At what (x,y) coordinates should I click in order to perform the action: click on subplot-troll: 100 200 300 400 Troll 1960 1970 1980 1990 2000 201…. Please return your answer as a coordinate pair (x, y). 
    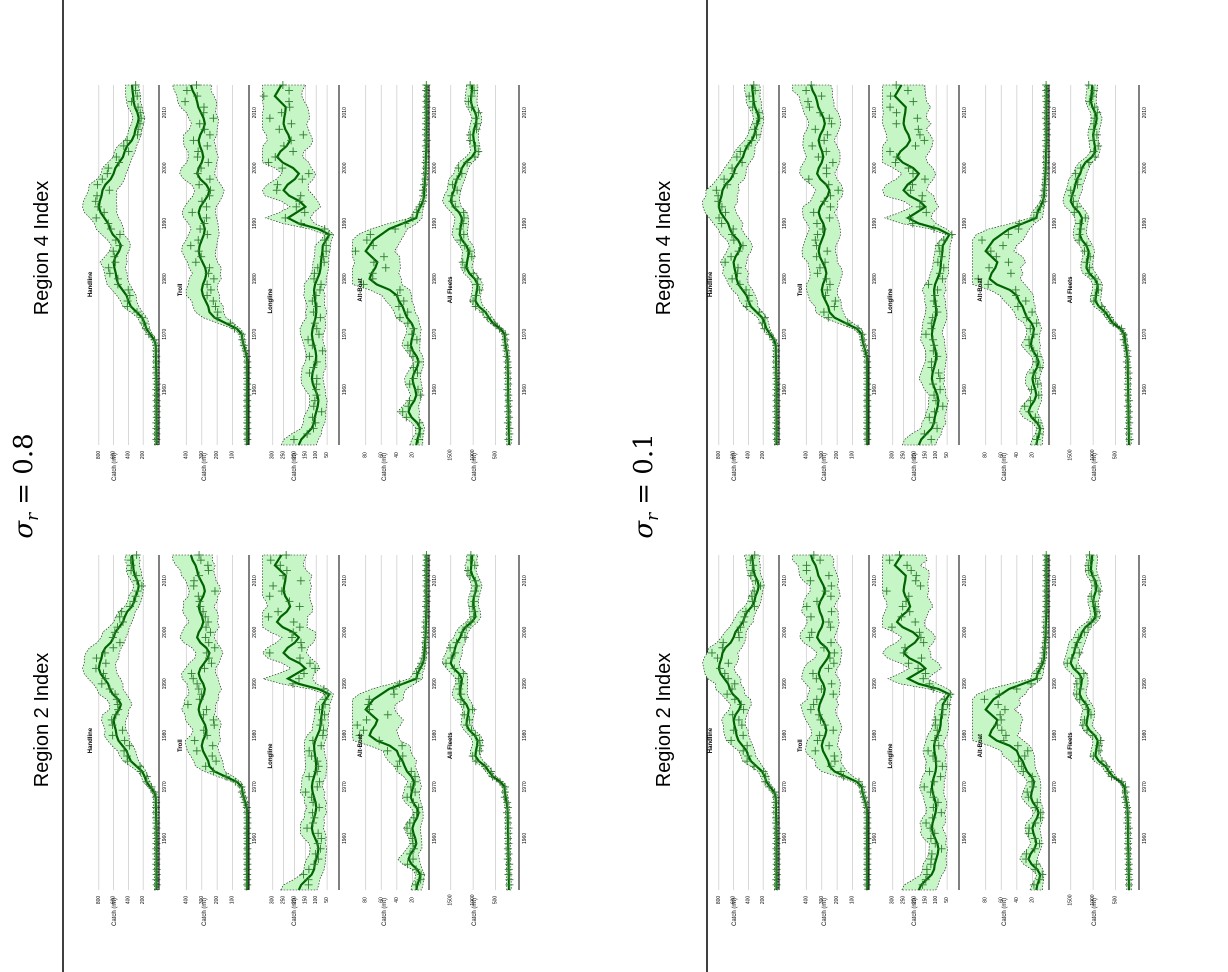
    Looking at the image, I should click on (835, 281).